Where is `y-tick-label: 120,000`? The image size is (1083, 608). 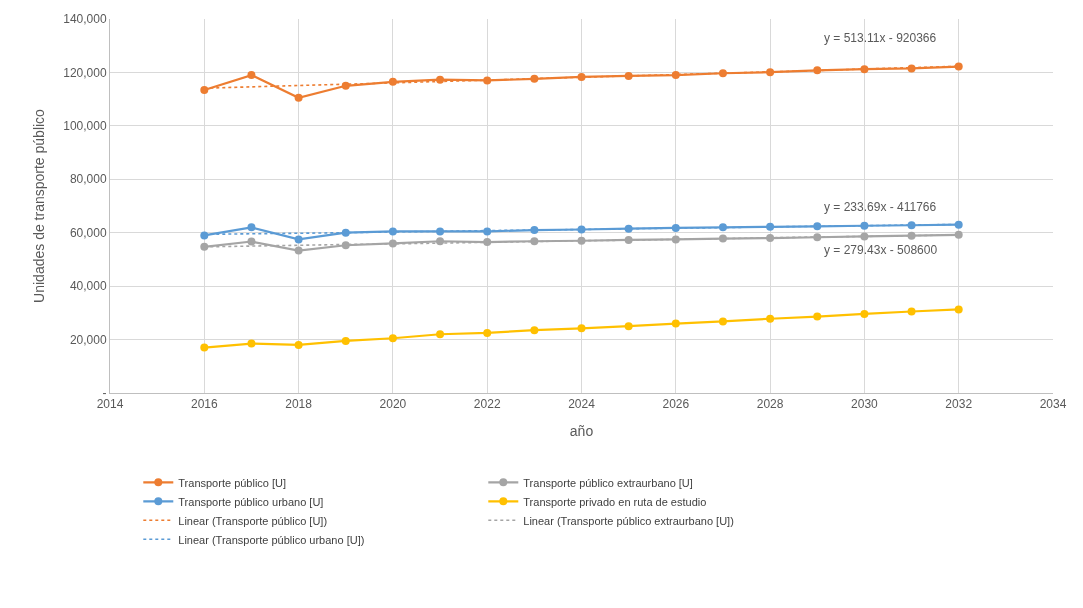 y-tick-label: 120,000 is located at coordinates (85, 72).